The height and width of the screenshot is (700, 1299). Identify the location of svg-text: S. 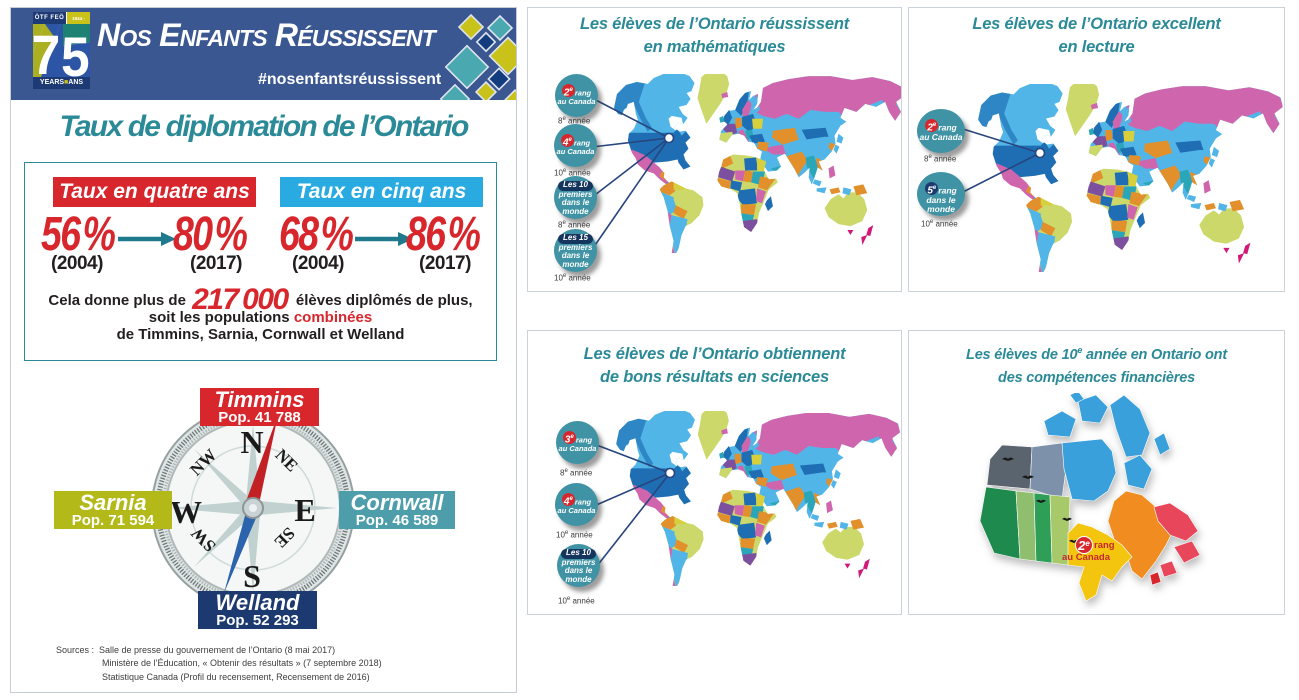
(252, 576).